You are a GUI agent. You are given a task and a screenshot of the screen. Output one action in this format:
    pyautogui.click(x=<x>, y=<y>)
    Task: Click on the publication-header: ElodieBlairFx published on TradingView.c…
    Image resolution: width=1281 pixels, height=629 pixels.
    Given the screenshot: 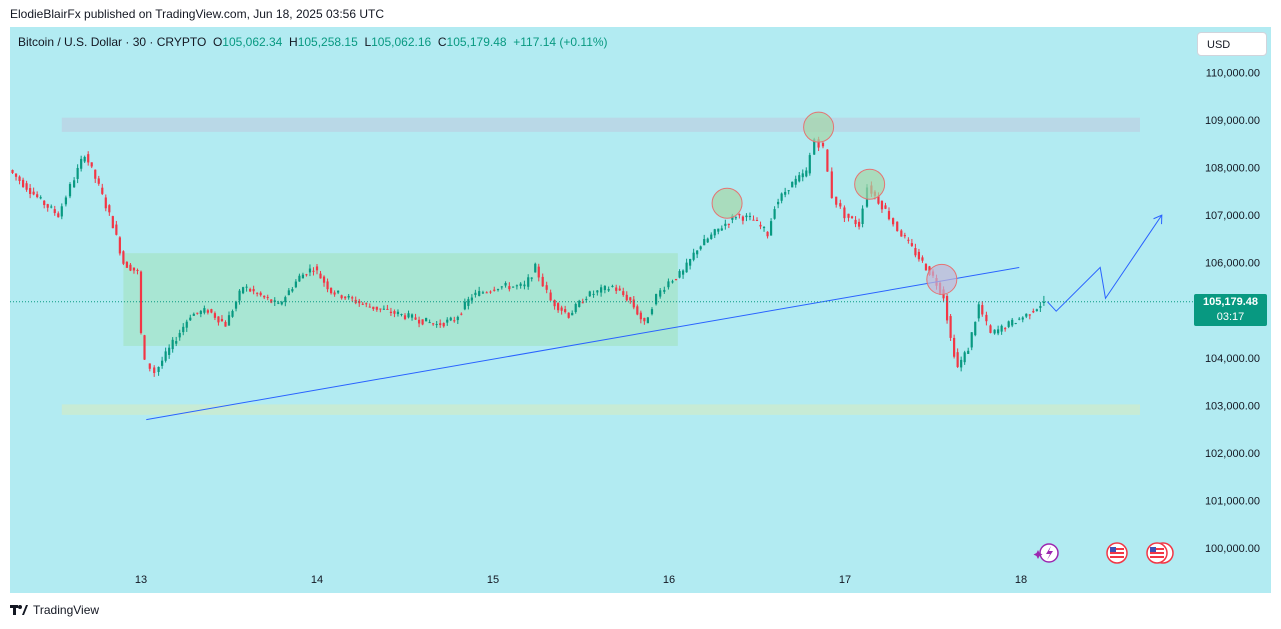 What is the action you would take?
    pyautogui.click(x=197, y=14)
    